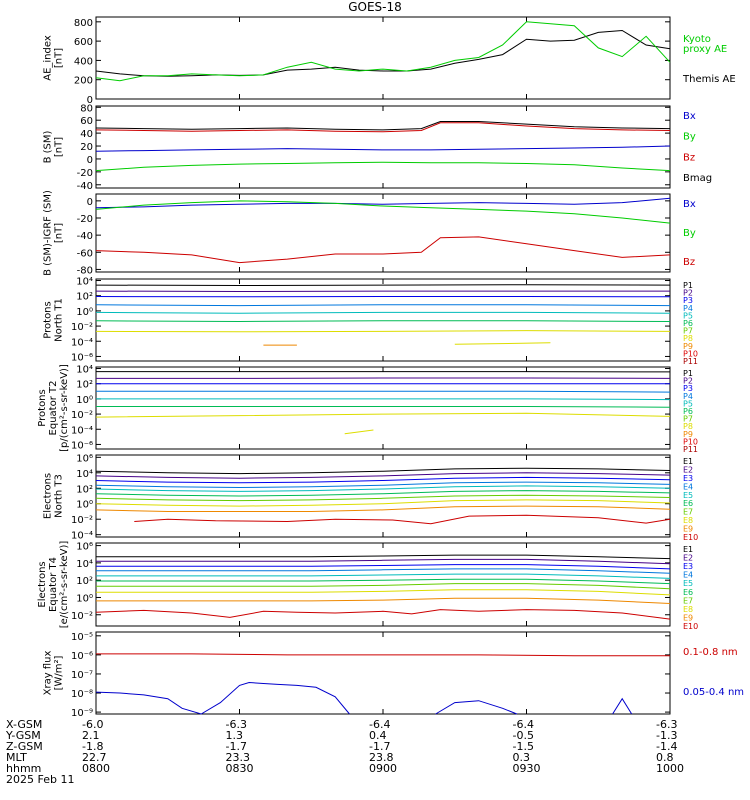 Image resolution: width=750 pixels, height=800 pixels. I want to click on legend-entry: P9, so click(688, 434).